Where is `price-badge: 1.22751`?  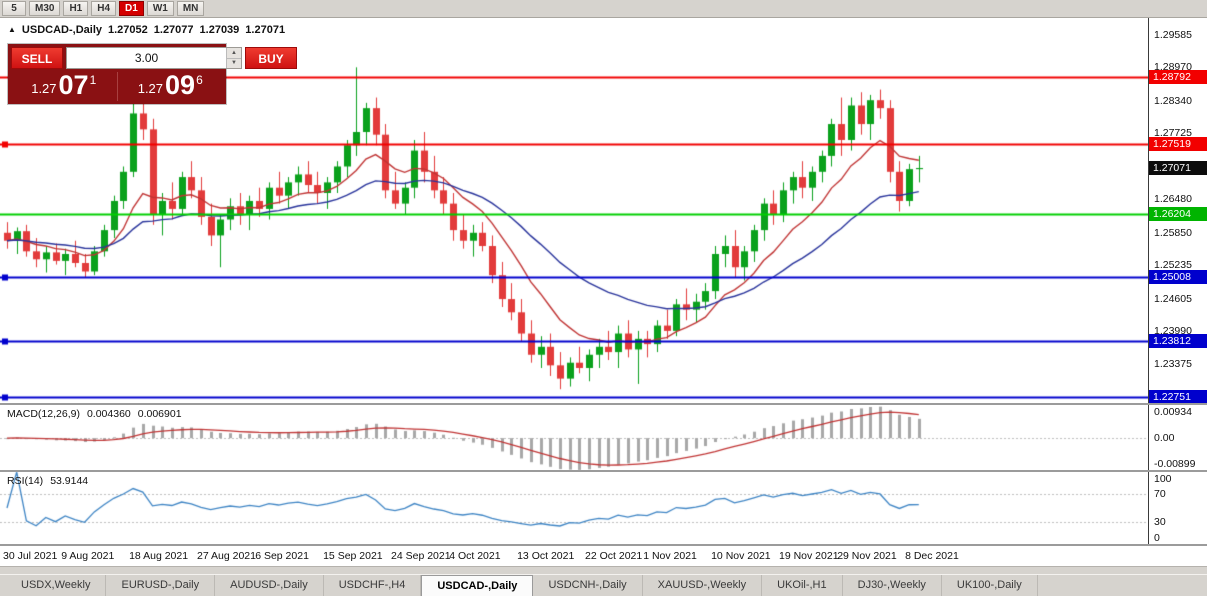
price-badge: 1.22751 is located at coordinates (1178, 397).